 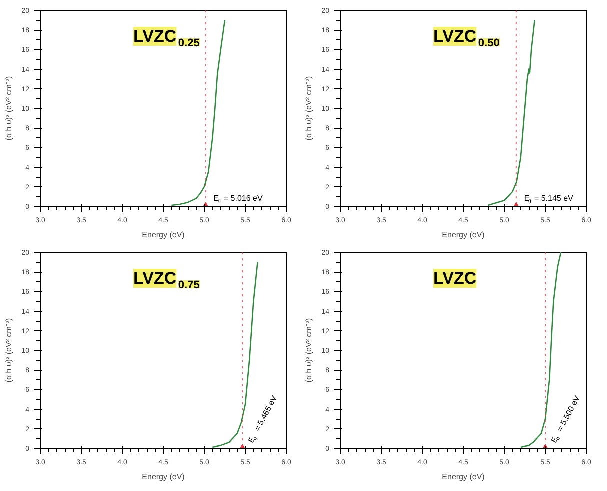 What do you see at coordinates (455, 278) in the screenshot?
I see `text: LVZC` at bounding box center [455, 278].